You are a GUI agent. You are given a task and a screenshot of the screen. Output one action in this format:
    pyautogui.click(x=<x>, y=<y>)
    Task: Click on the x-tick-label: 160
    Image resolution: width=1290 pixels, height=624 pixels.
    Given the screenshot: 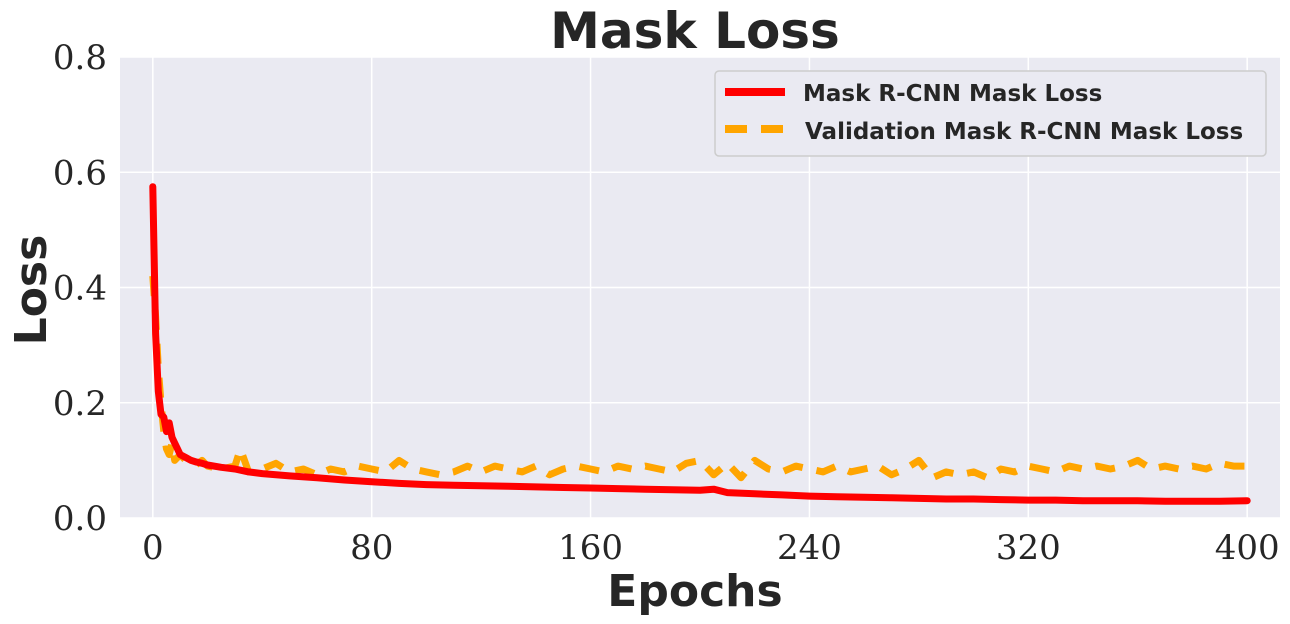 What is the action you would take?
    pyautogui.click(x=590, y=548)
    